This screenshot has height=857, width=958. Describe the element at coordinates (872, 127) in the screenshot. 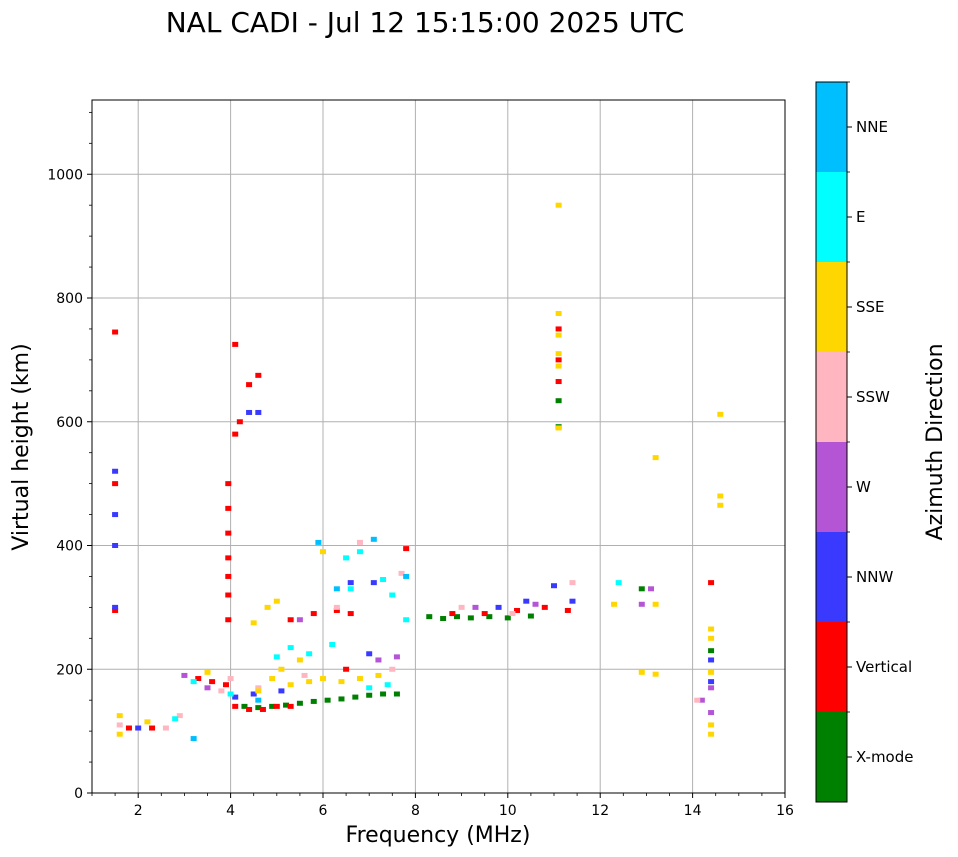

I see `colorbar-label: NNE` at that location.